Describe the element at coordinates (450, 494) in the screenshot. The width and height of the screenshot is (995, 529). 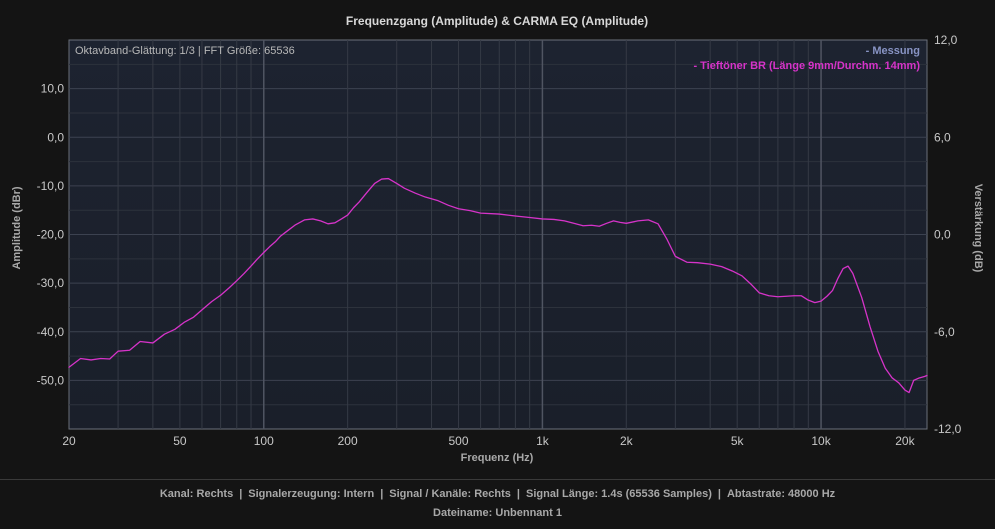
I see `footer-signal-kanaele: Signal / Kanäle: Rechts` at that location.